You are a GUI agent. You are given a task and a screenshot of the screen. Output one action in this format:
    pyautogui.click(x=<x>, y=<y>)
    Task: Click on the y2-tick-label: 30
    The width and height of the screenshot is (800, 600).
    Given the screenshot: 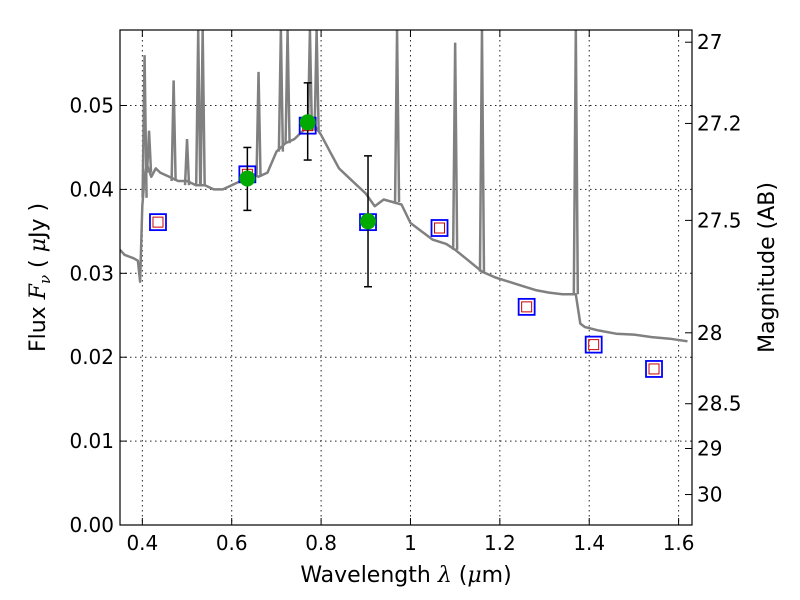 What is the action you would take?
    pyautogui.click(x=709, y=495)
    